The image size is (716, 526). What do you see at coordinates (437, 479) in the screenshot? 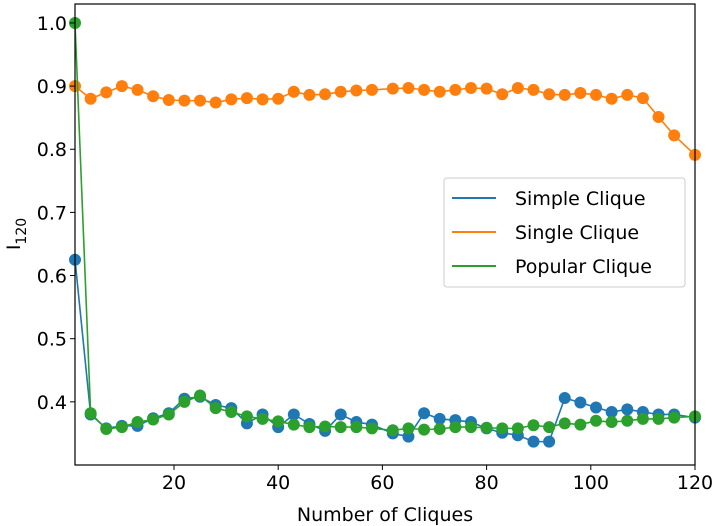
I see `x-axis-ticks: 20 40 60 80 100 120` at bounding box center [437, 479].